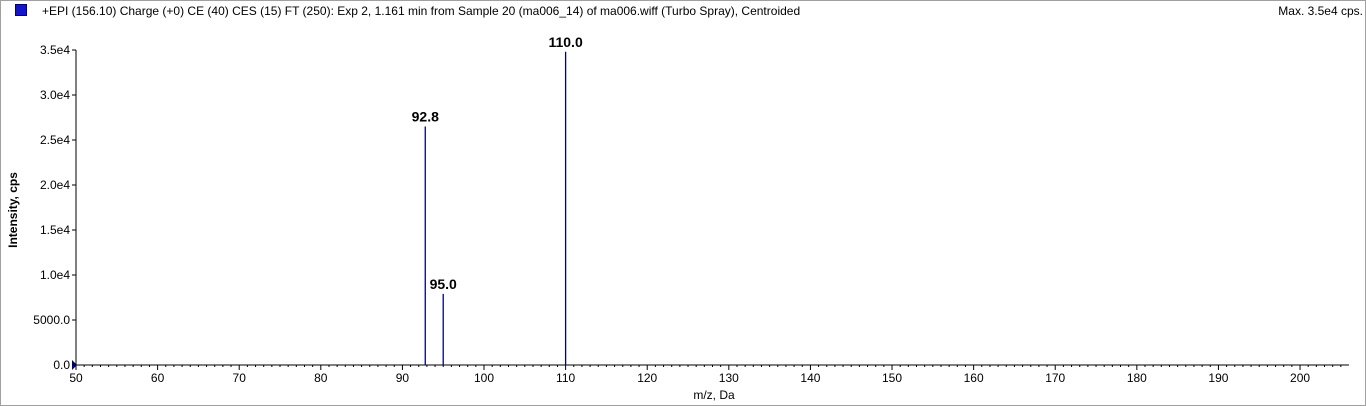 The height and width of the screenshot is (406, 1366). Describe the element at coordinates (76, 378) in the screenshot. I see `x-tick-label: 50` at that location.